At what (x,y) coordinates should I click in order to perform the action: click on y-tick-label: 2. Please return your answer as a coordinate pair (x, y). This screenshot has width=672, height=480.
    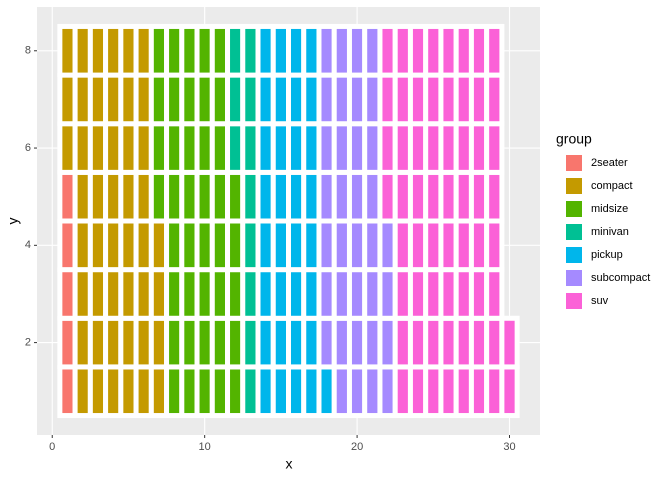
    Looking at the image, I should click on (28, 342).